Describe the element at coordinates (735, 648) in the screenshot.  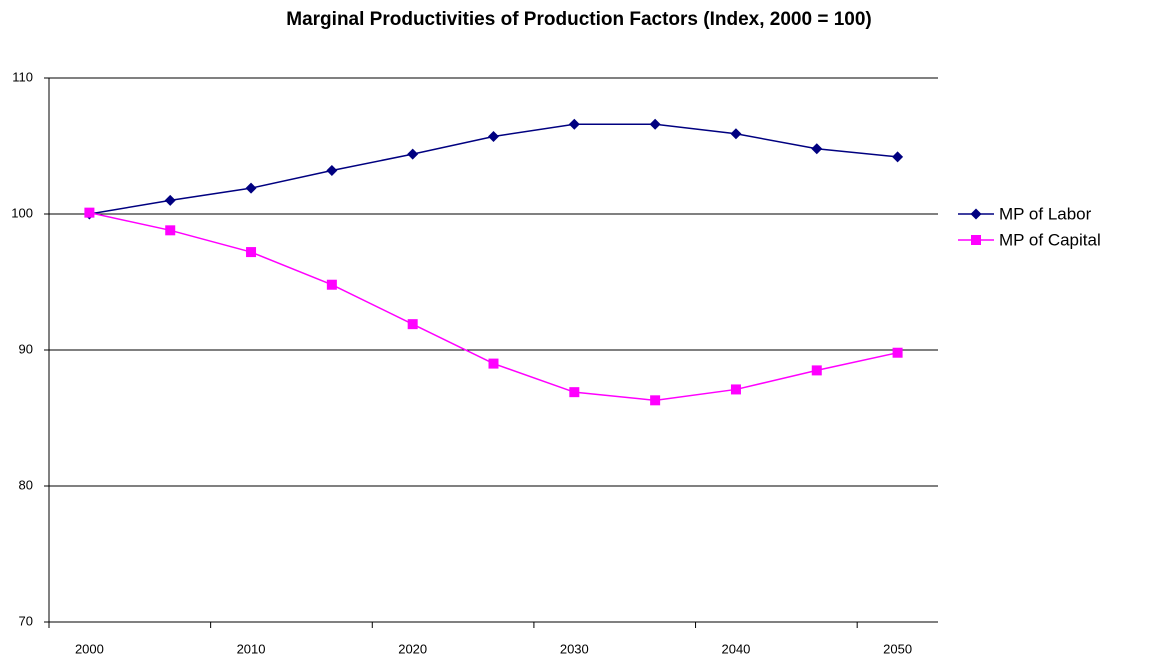
I see `x-tick-label: 2040` at that location.